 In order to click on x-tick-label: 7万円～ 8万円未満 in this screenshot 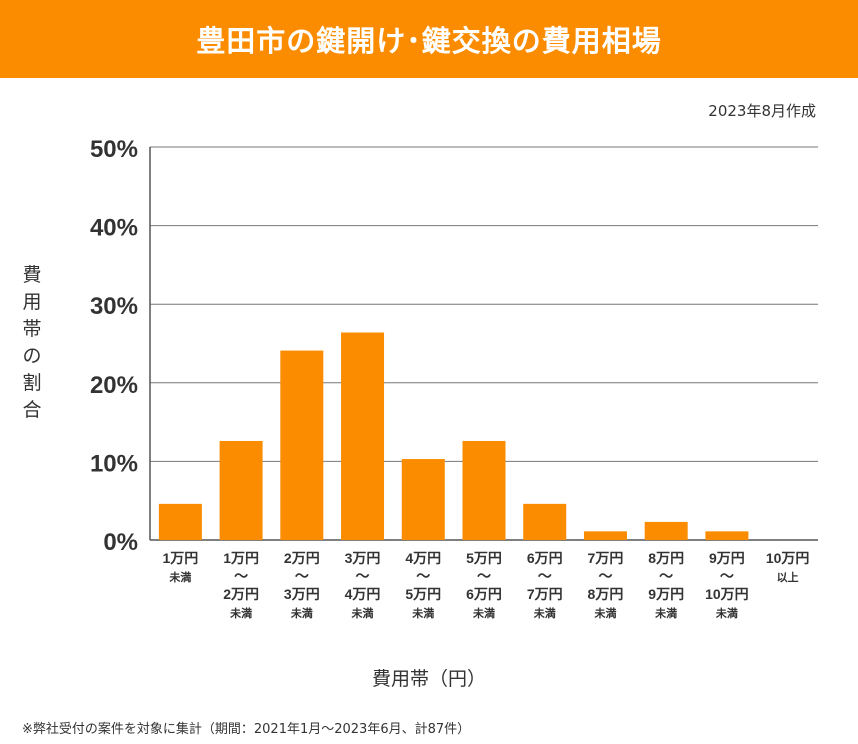, I will do `click(606, 585)`.